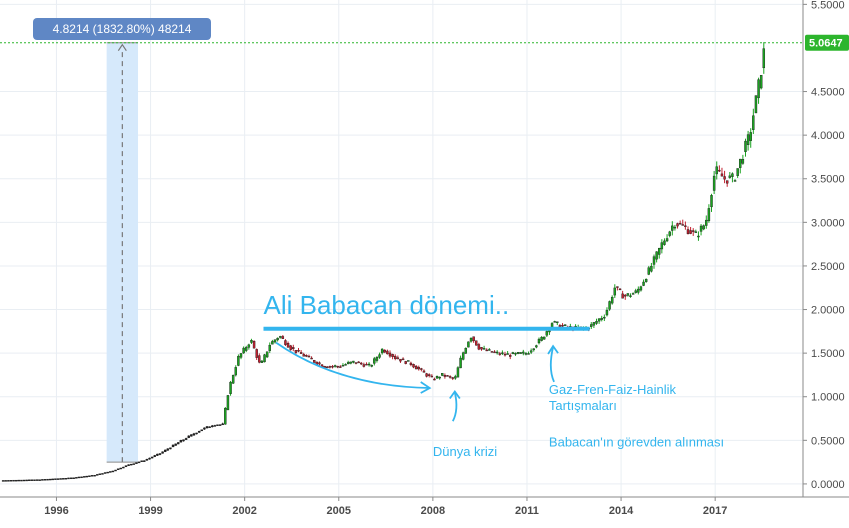 The height and width of the screenshot is (528, 849). What do you see at coordinates (150, 511) in the screenshot?
I see `x-tick-label: 1999` at bounding box center [150, 511].